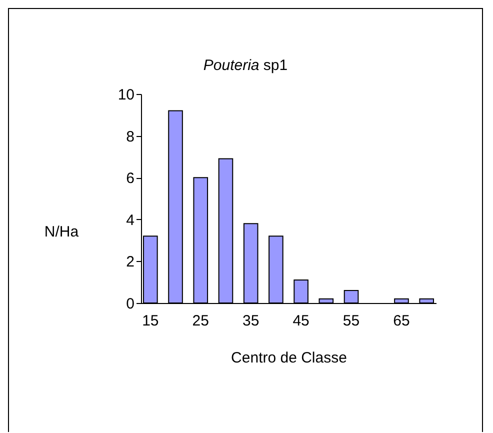 The height and width of the screenshot is (433, 493). I want to click on x-tick-label: 15, so click(150, 321).